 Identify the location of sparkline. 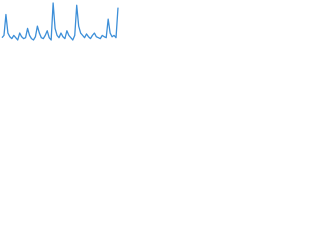
(60, 21).